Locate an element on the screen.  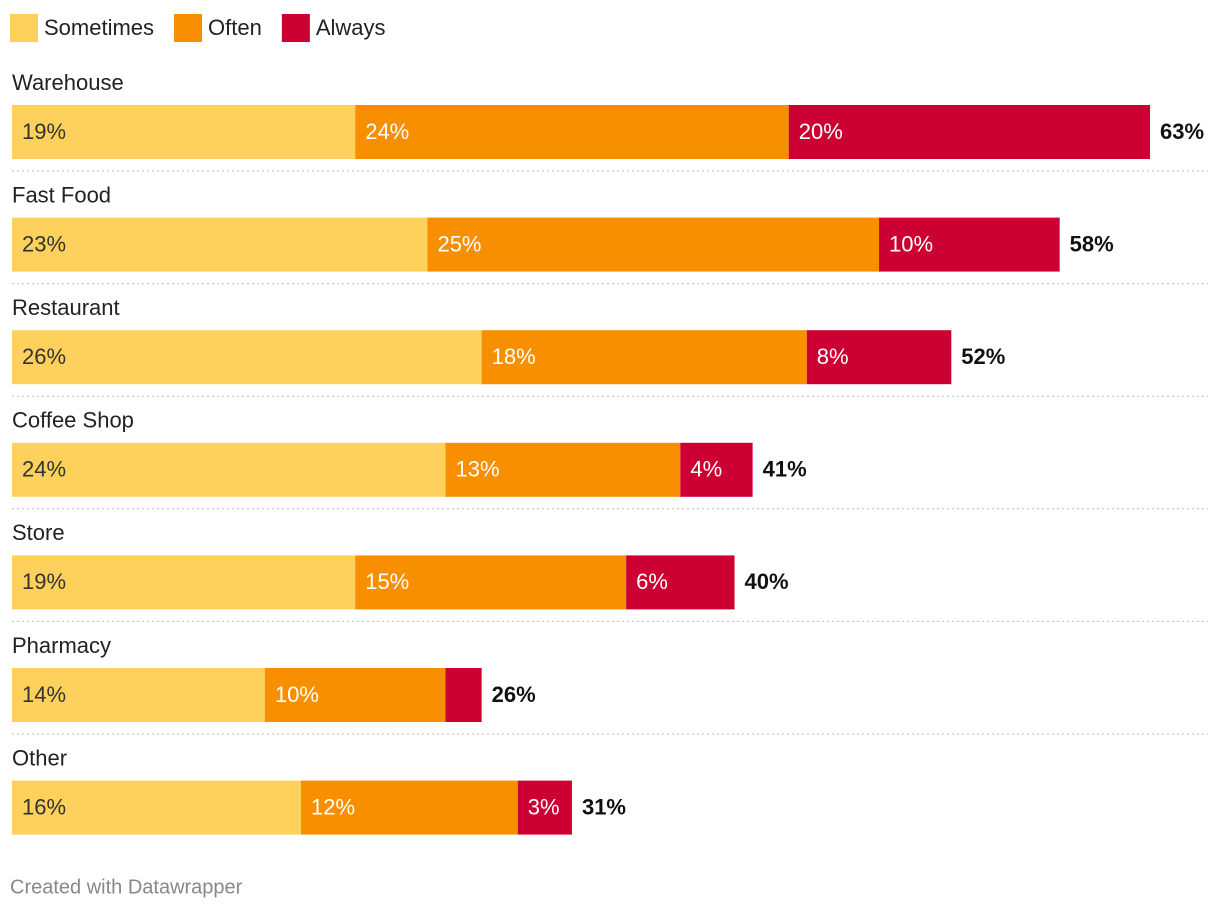
value-label: 3% is located at coordinates (544, 806).